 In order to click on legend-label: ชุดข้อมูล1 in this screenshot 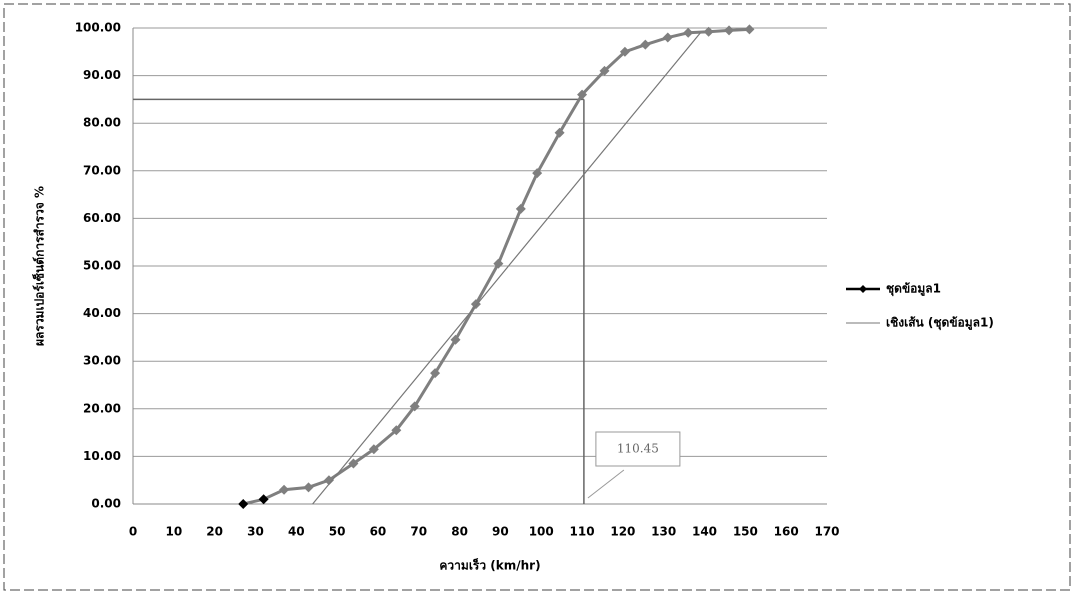, I will do `click(913, 289)`.